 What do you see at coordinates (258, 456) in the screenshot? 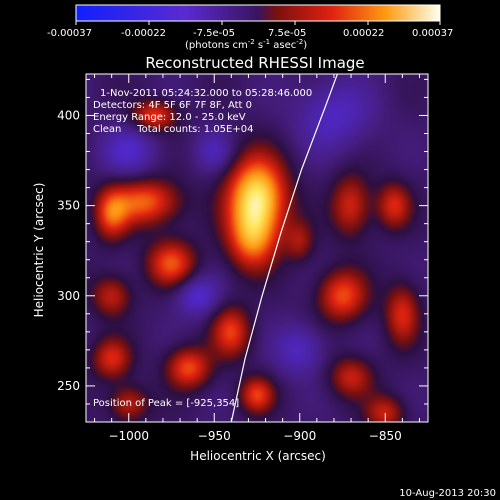
I see `x-axis-label: Heliocentric X (arcsec)` at bounding box center [258, 456].